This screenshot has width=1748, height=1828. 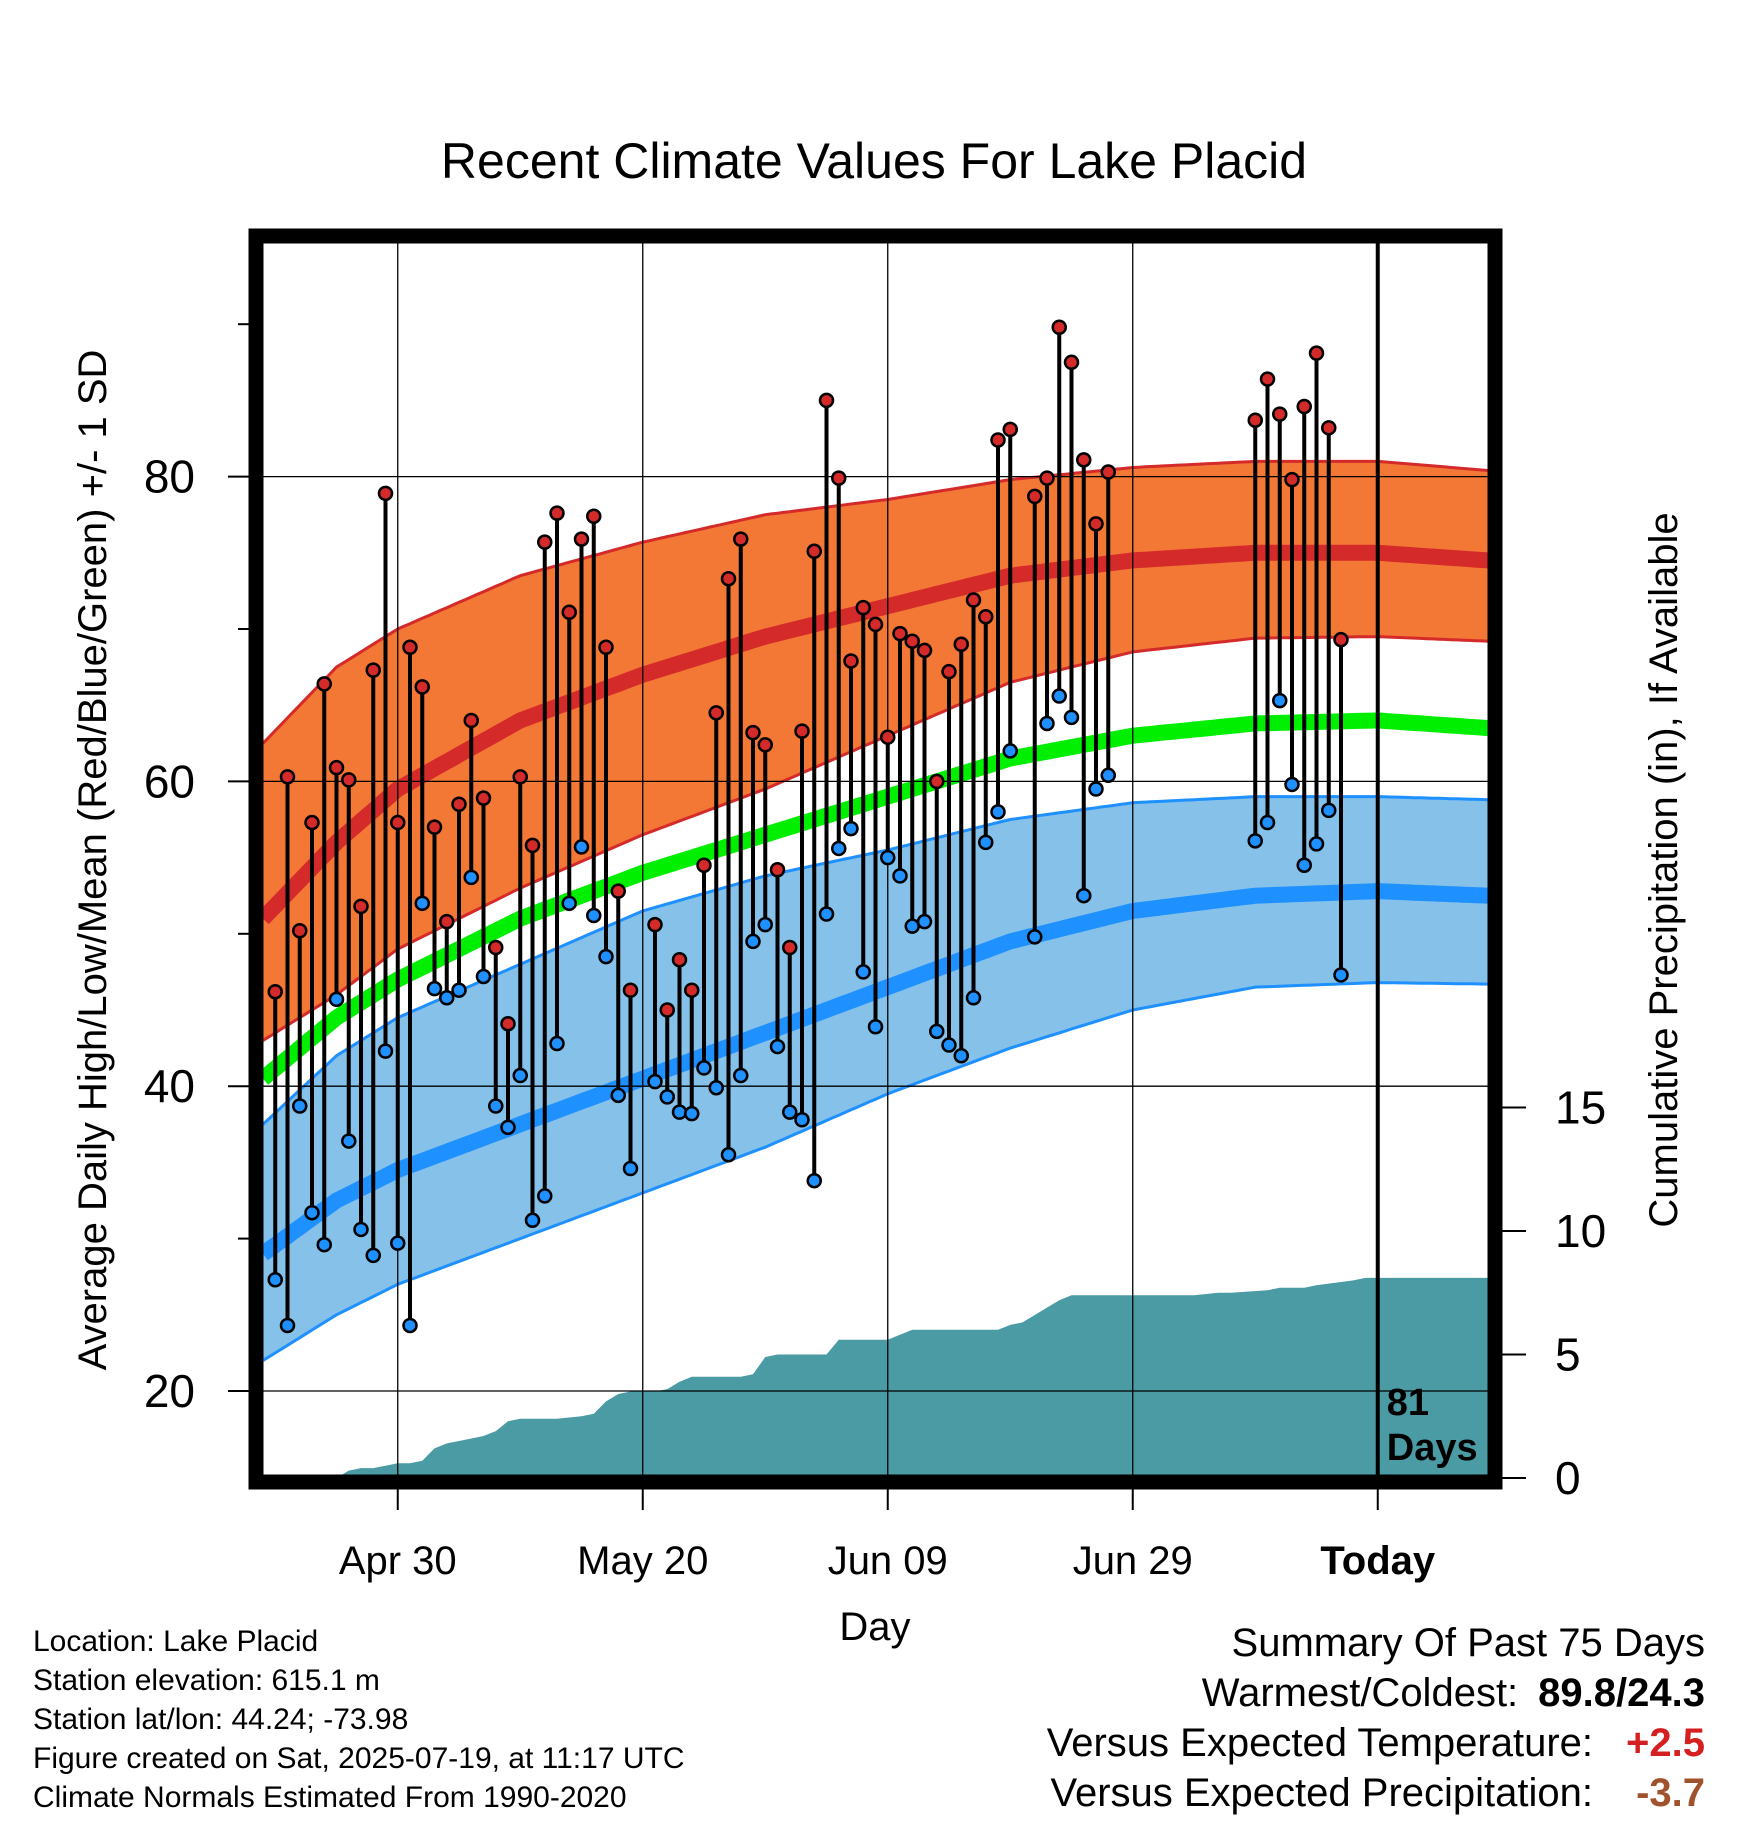 I want to click on warmest-label: Warmest/Coldest:, so click(x=1360, y=1693).